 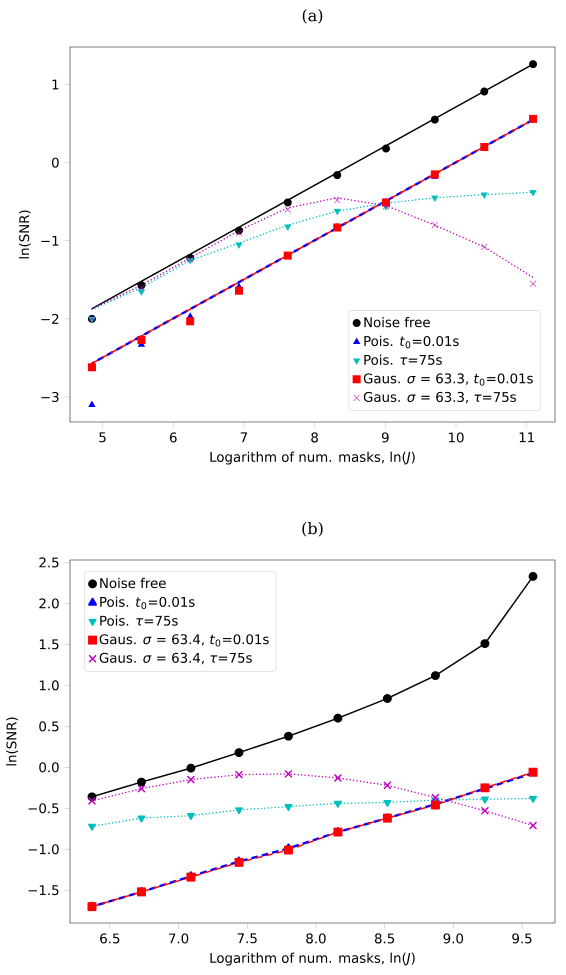 What do you see at coordinates (50, 397) in the screenshot?
I see `y-tick-label: −3` at bounding box center [50, 397].